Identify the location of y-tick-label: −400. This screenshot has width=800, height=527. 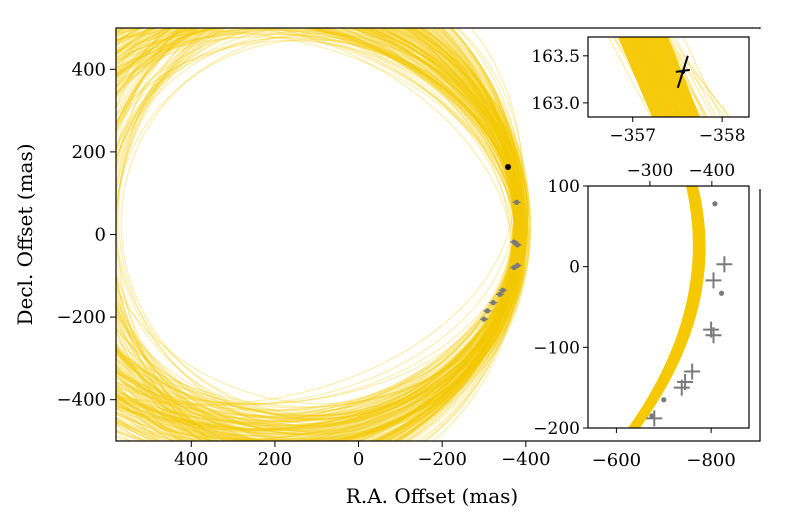
(81, 400).